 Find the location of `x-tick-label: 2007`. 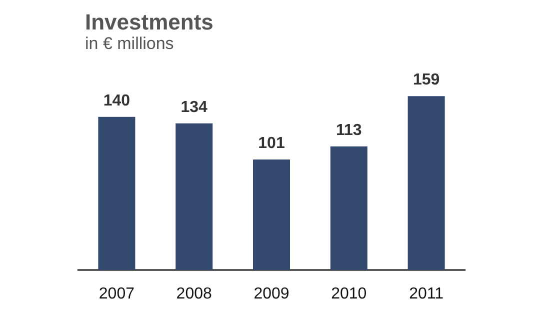

x-tick-label: 2007 is located at coordinates (116, 294).